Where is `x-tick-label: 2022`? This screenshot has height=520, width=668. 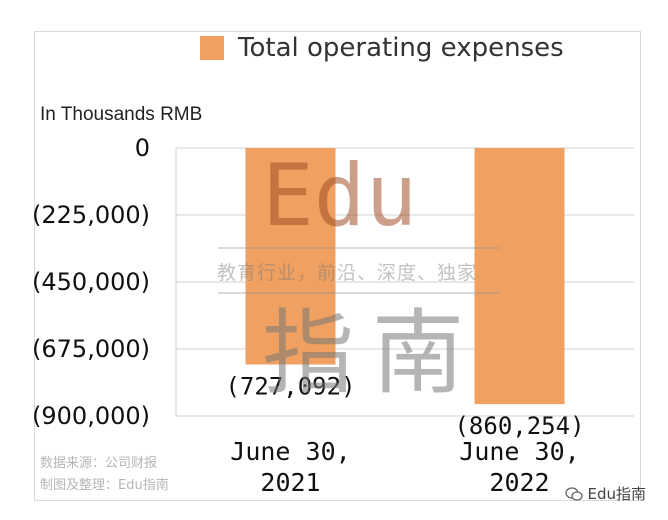 x-tick-label: 2022 is located at coordinates (519, 482).